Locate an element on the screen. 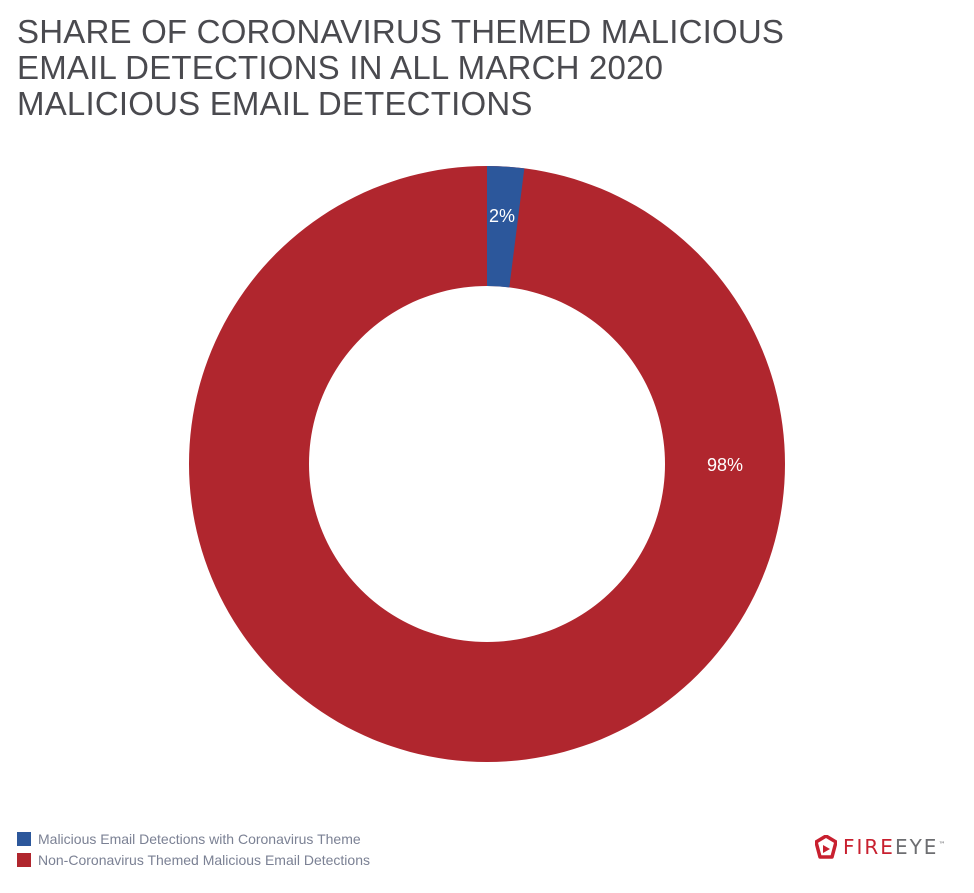  legend-swatch-blue is located at coordinates (24, 838).